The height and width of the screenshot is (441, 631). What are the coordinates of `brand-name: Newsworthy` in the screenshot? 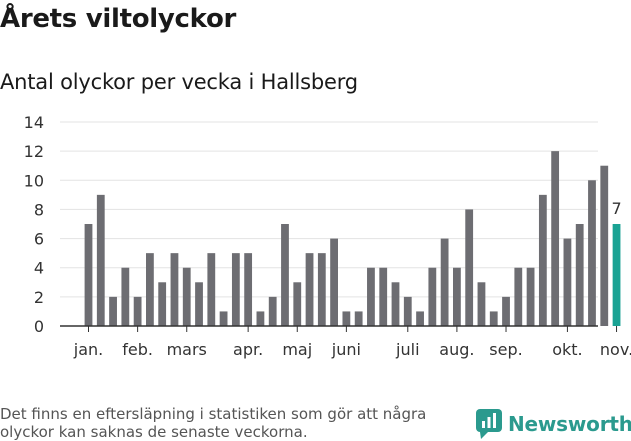 It's located at (569, 424).